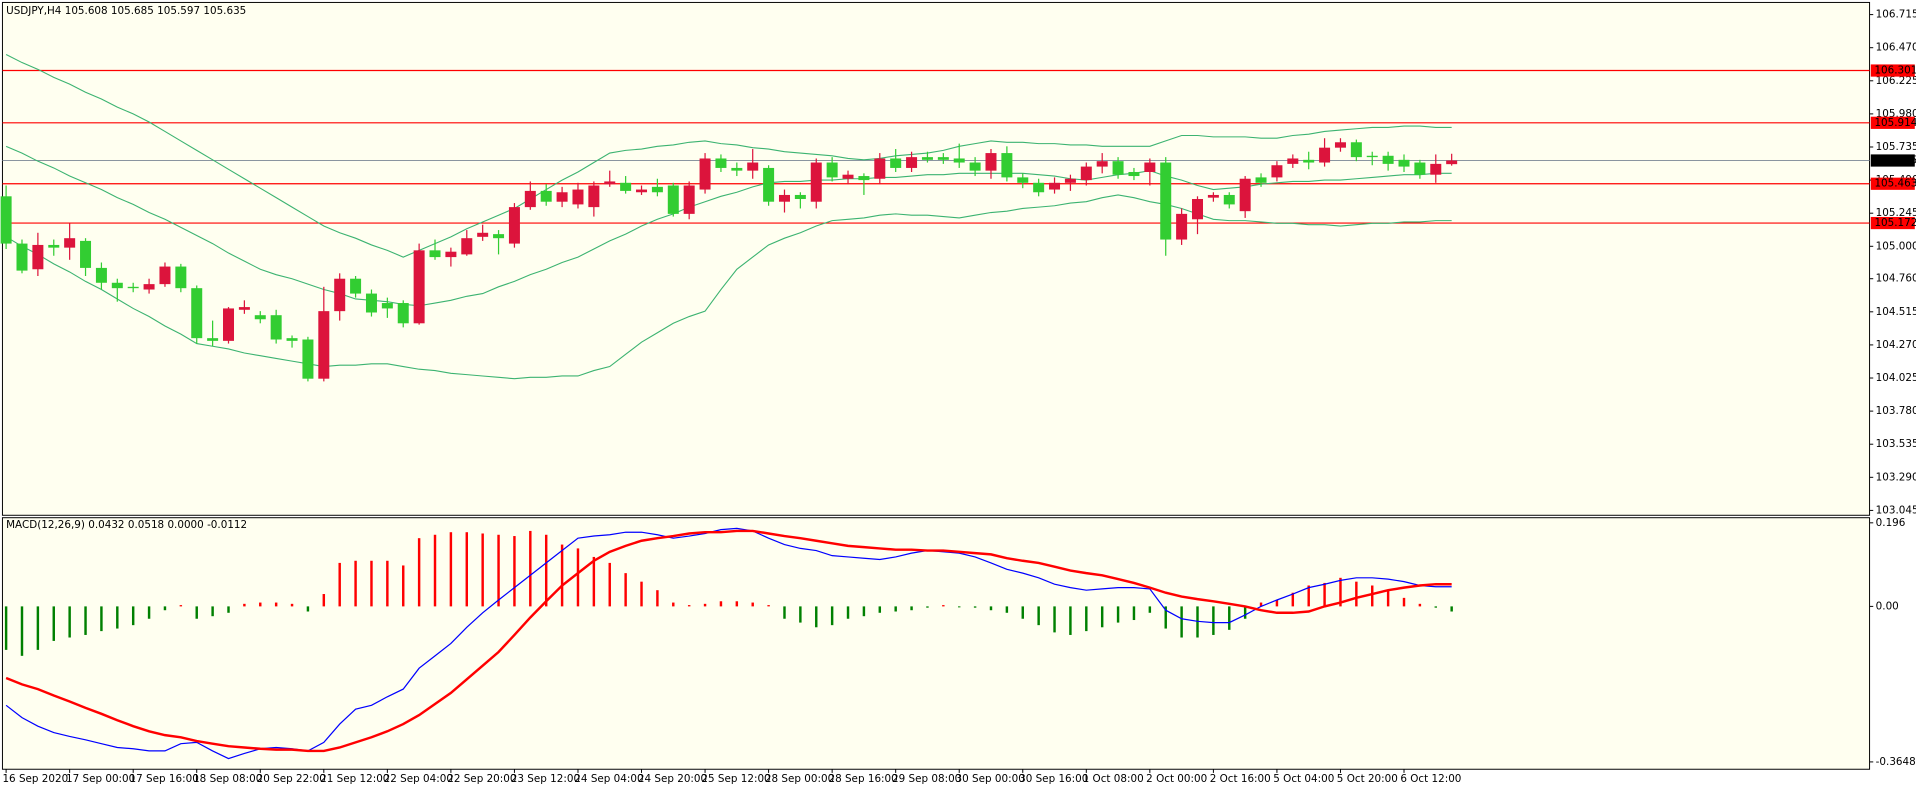 The image size is (1916, 790). What do you see at coordinates (1896, 378) in the screenshot?
I see `y-tick-label: 104.025` at bounding box center [1896, 378].